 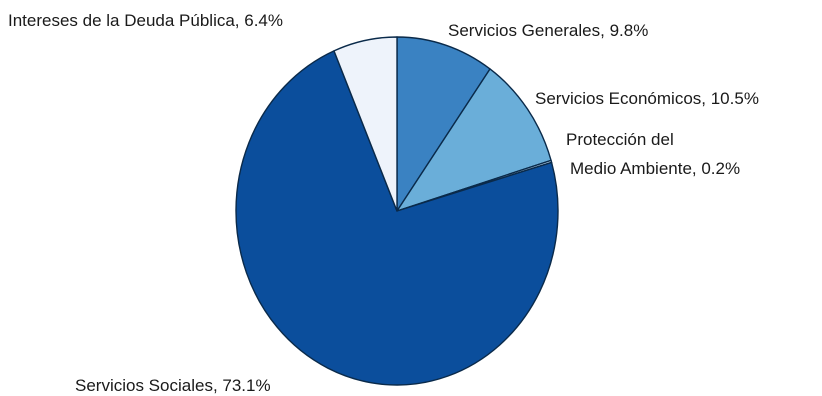 What do you see at coordinates (365, 124) in the screenshot?
I see `slice-intereses-de-la-deuda-publica` at bounding box center [365, 124].